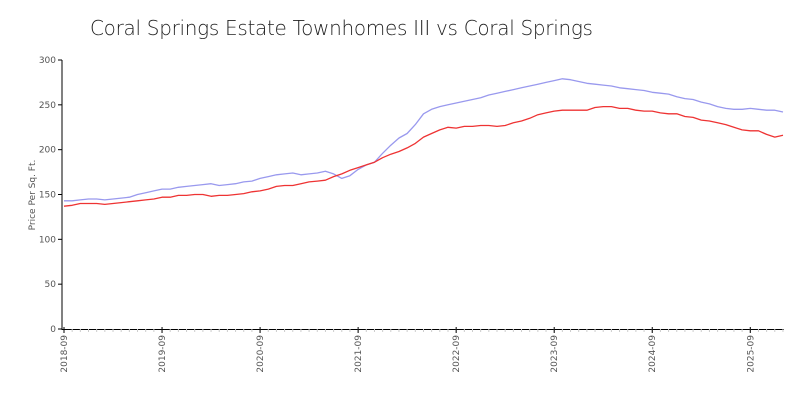 The width and height of the screenshot is (800, 400). What do you see at coordinates (163, 354) in the screenshot?
I see `x-tick-label: 2019-09` at bounding box center [163, 354].